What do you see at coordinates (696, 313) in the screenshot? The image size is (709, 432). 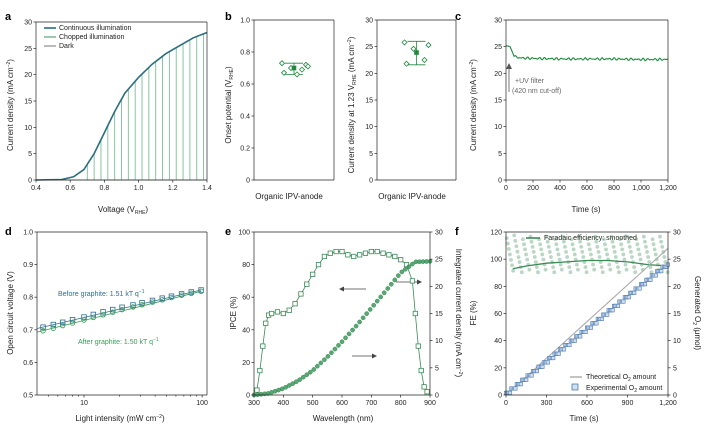 I see `f-right-ylabel: Generated O2 (μmol)` at bounding box center [696, 313].